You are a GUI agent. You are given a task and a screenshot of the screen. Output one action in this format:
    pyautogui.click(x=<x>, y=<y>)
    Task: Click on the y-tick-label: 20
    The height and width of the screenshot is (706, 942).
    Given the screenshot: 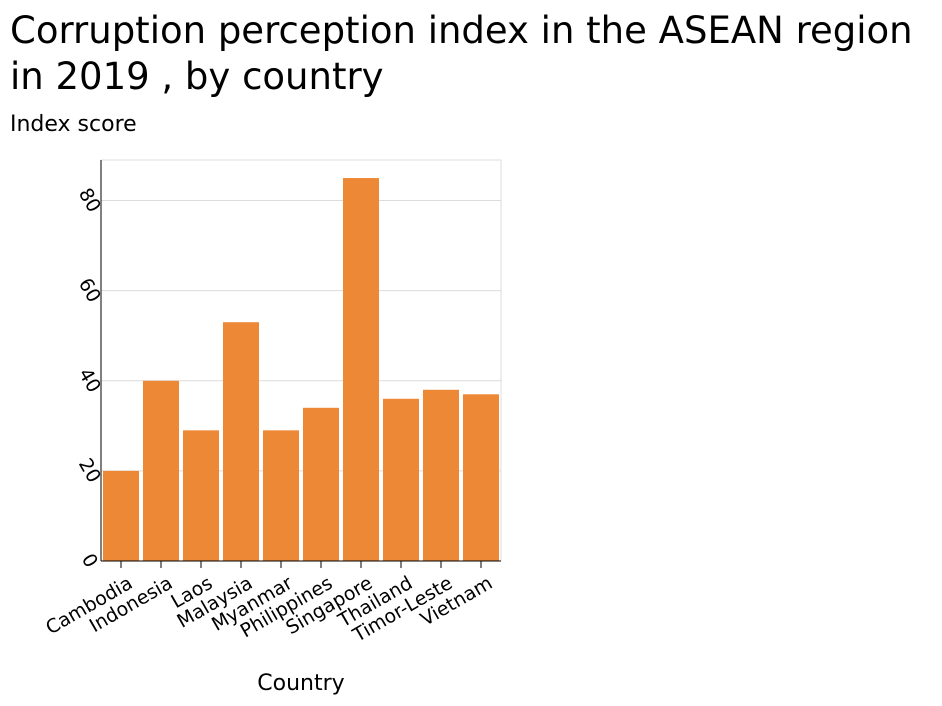 What is the action you would take?
    pyautogui.click(x=89, y=471)
    